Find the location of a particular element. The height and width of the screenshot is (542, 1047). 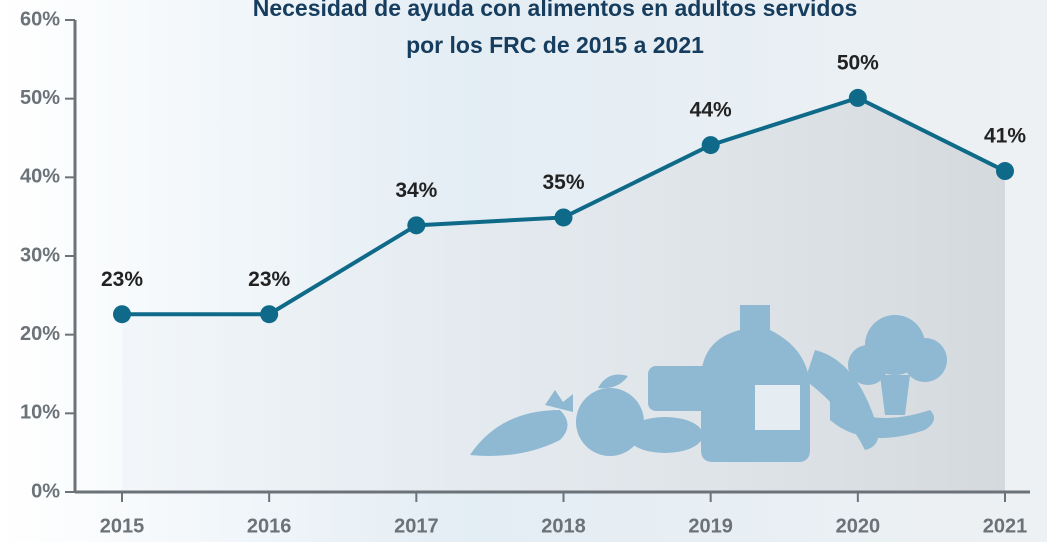

data-label: 35% is located at coordinates (563, 182).